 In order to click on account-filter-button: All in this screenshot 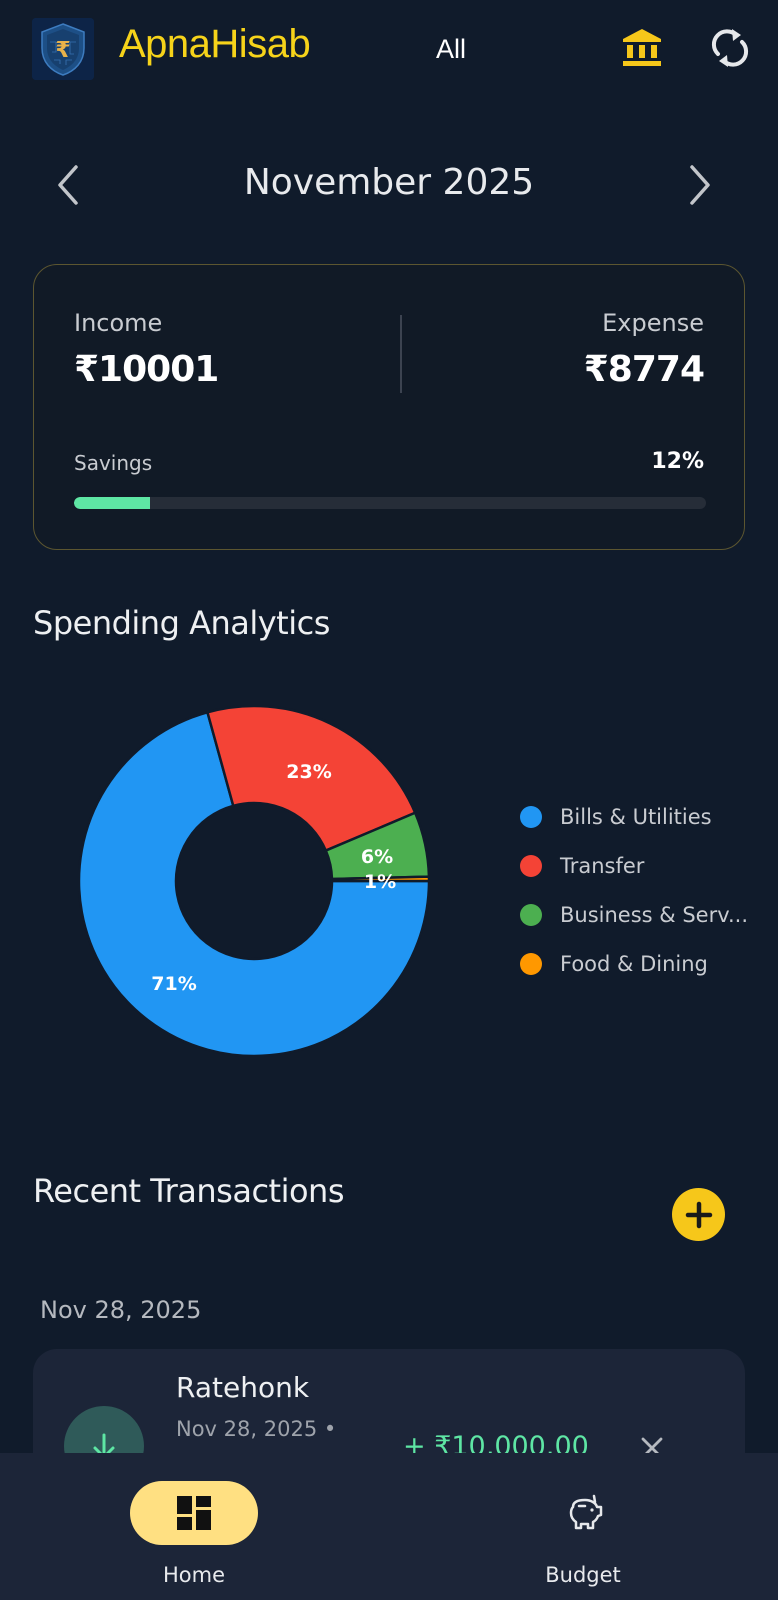, I will do `click(451, 49)`.